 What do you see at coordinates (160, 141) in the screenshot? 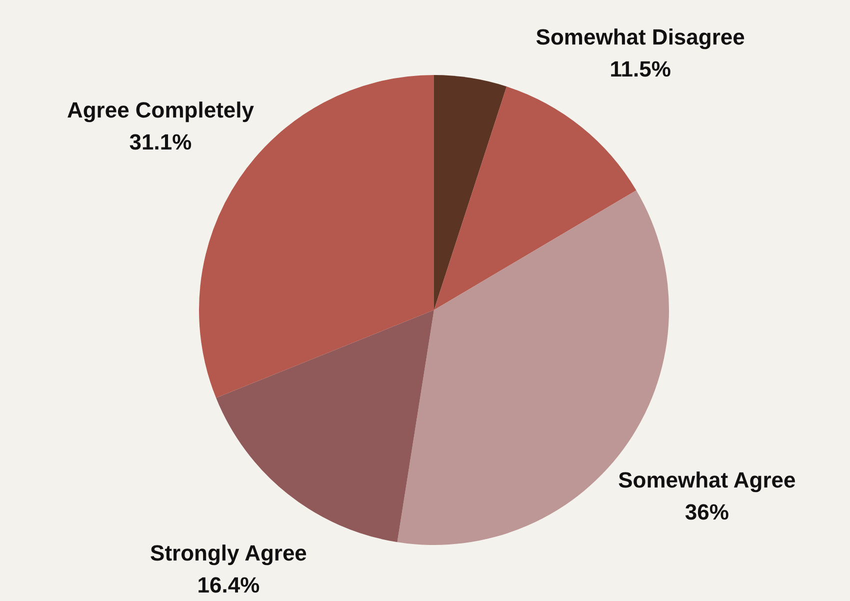
I see `data-label: 31.1%` at bounding box center [160, 141].